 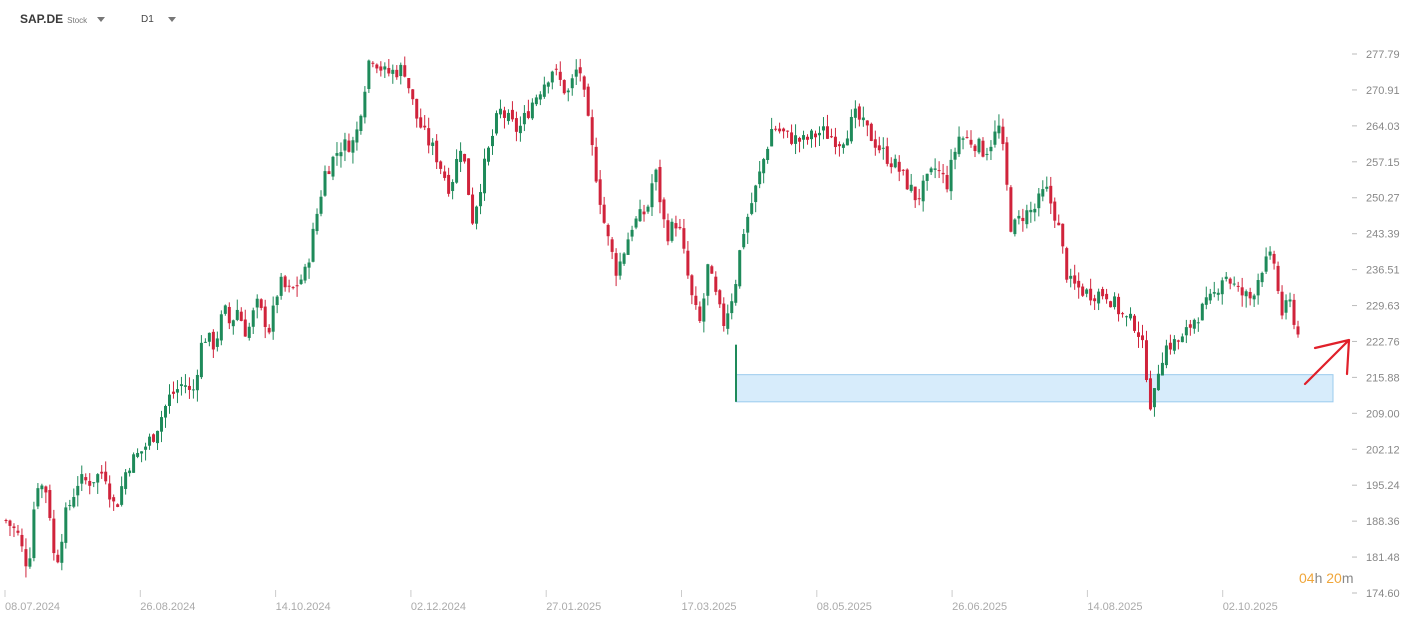 What do you see at coordinates (32, 607) in the screenshot?
I see `x-tick-label: 08.07.2024` at bounding box center [32, 607].